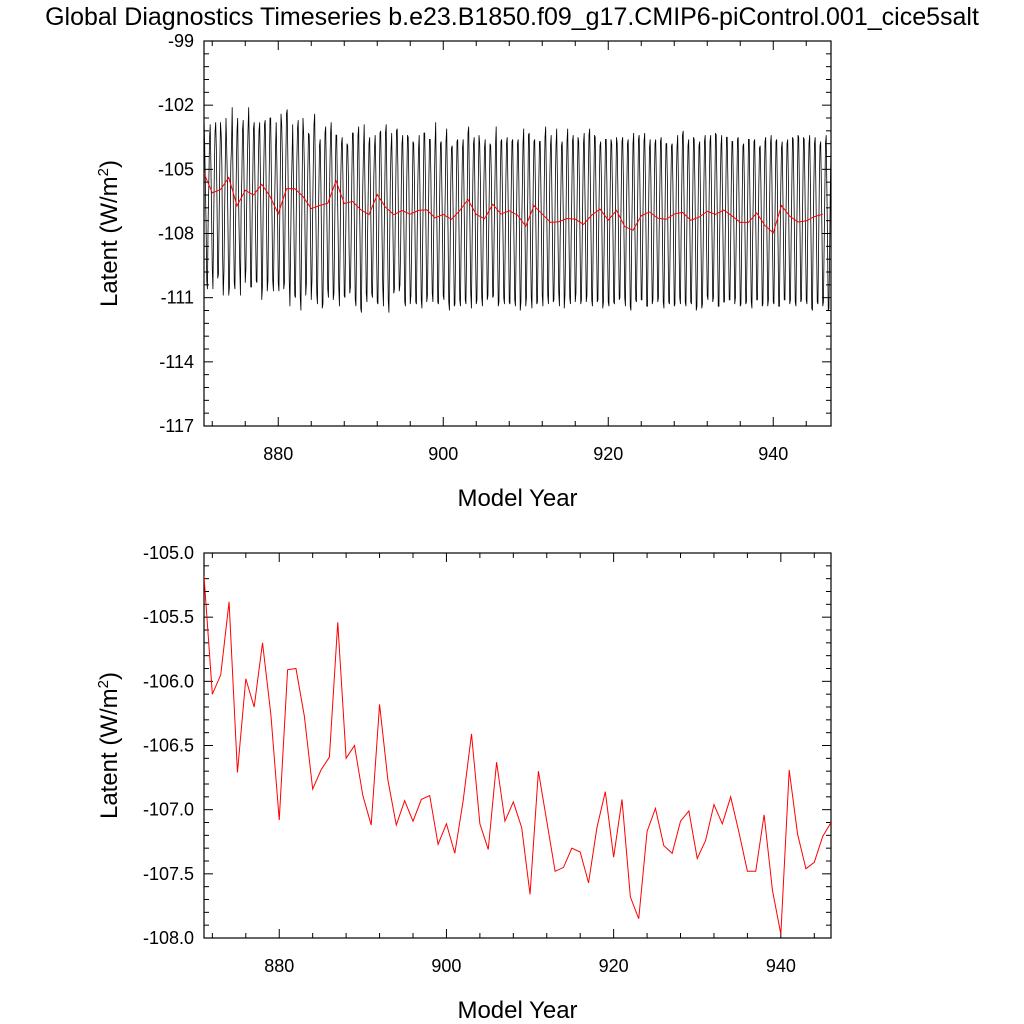  I want to click on top-xtick-label: 920, so click(608, 454).